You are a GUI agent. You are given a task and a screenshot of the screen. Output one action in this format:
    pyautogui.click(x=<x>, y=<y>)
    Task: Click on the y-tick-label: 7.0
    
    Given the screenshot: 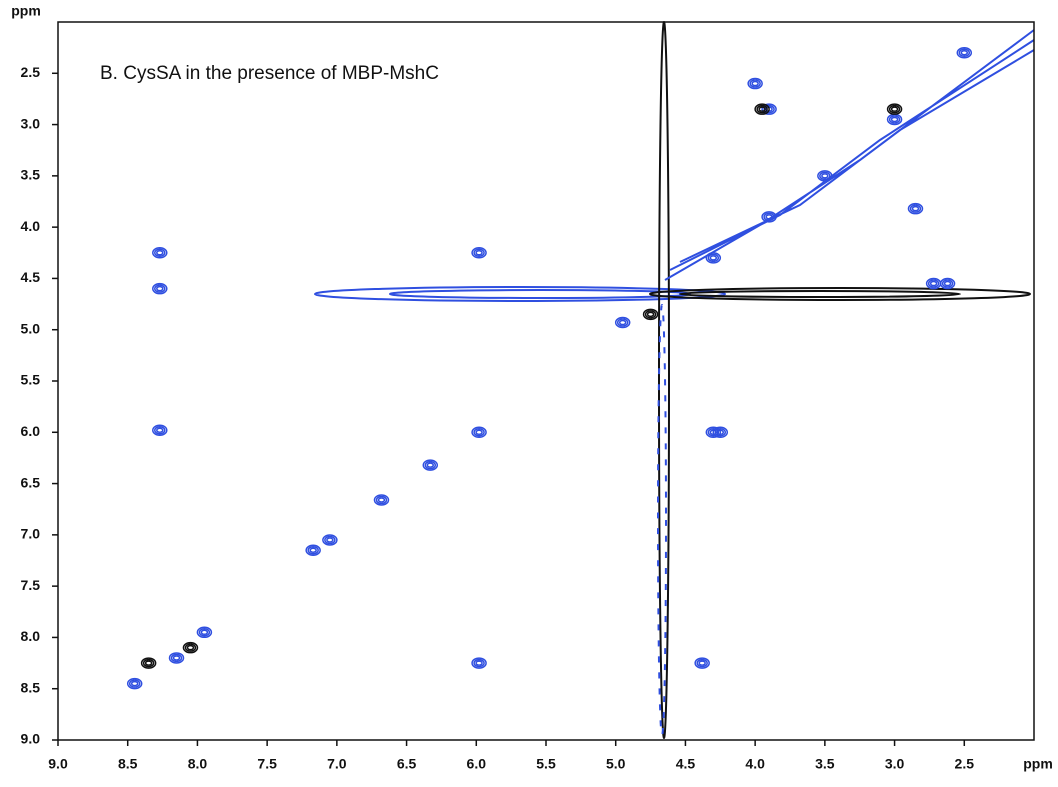 What is the action you would take?
    pyautogui.click(x=31, y=534)
    